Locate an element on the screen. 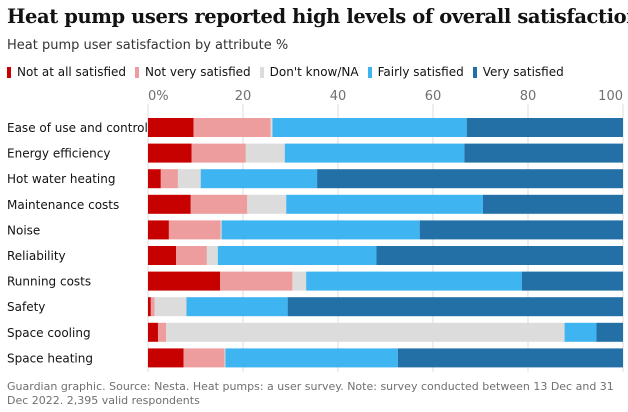 This screenshot has width=628, height=412. category-label: Safety is located at coordinates (26, 307).